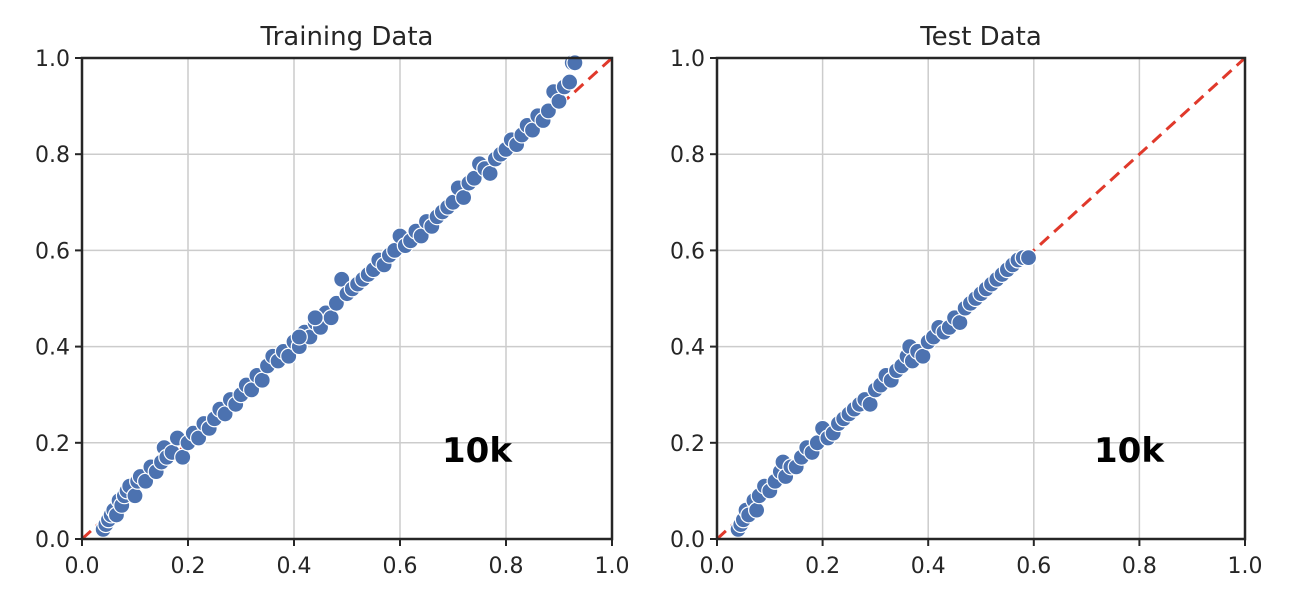 This screenshot has width=1293, height=606. Describe the element at coordinates (980, 37) in the screenshot. I see `test-chart-title: Test Data` at that location.